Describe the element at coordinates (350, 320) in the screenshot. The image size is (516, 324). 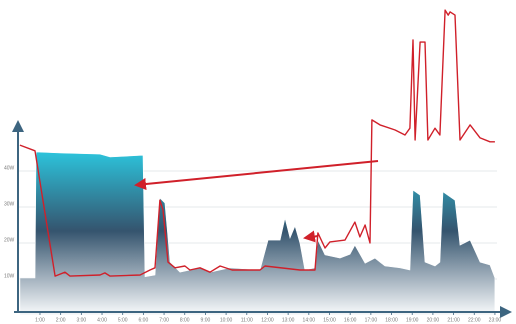
I see `x-tick-label: 16:00` at that location.